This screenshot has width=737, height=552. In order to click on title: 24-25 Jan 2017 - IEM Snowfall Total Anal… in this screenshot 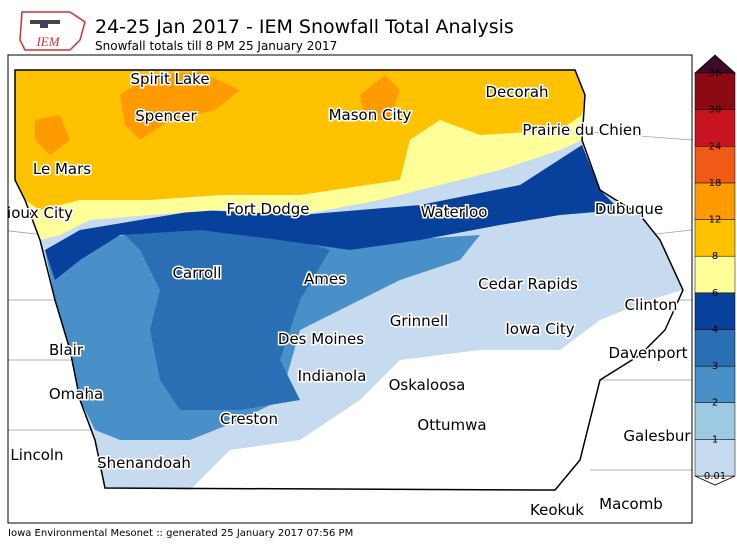, I will do `click(304, 27)`.